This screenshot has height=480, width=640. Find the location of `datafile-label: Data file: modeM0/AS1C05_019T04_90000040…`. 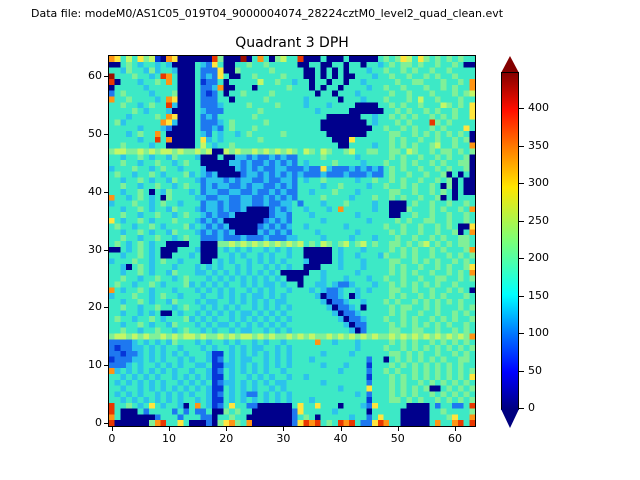

datafile-label: Data file: modeM0/AS1C05_019T04_90000040… is located at coordinates (267, 13).